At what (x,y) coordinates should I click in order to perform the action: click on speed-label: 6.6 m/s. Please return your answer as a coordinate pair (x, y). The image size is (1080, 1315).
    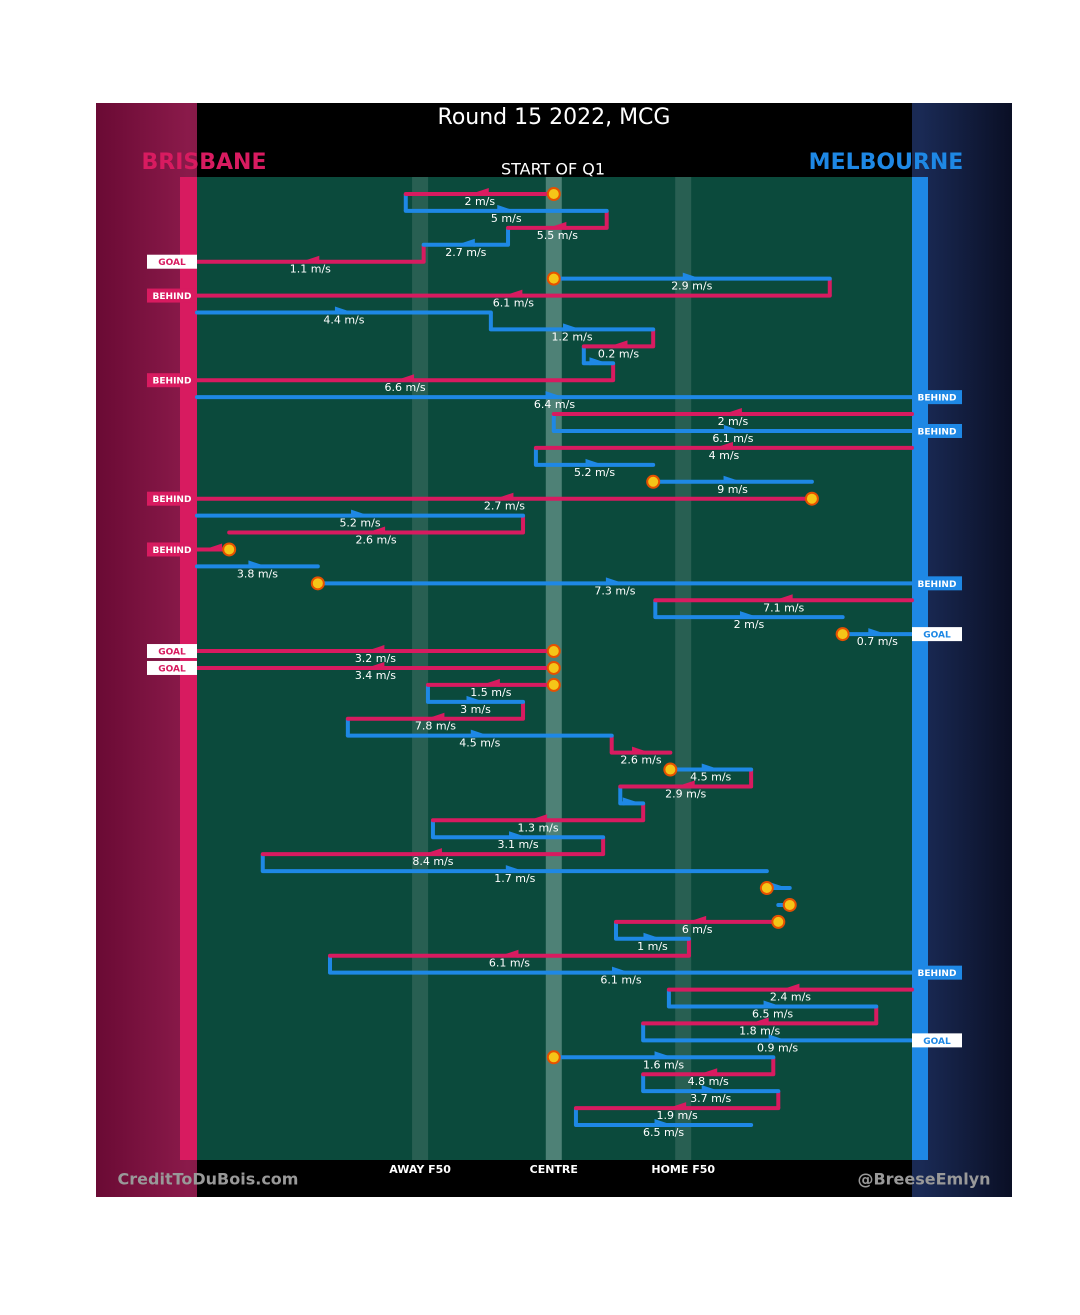
    Looking at the image, I should click on (404, 387).